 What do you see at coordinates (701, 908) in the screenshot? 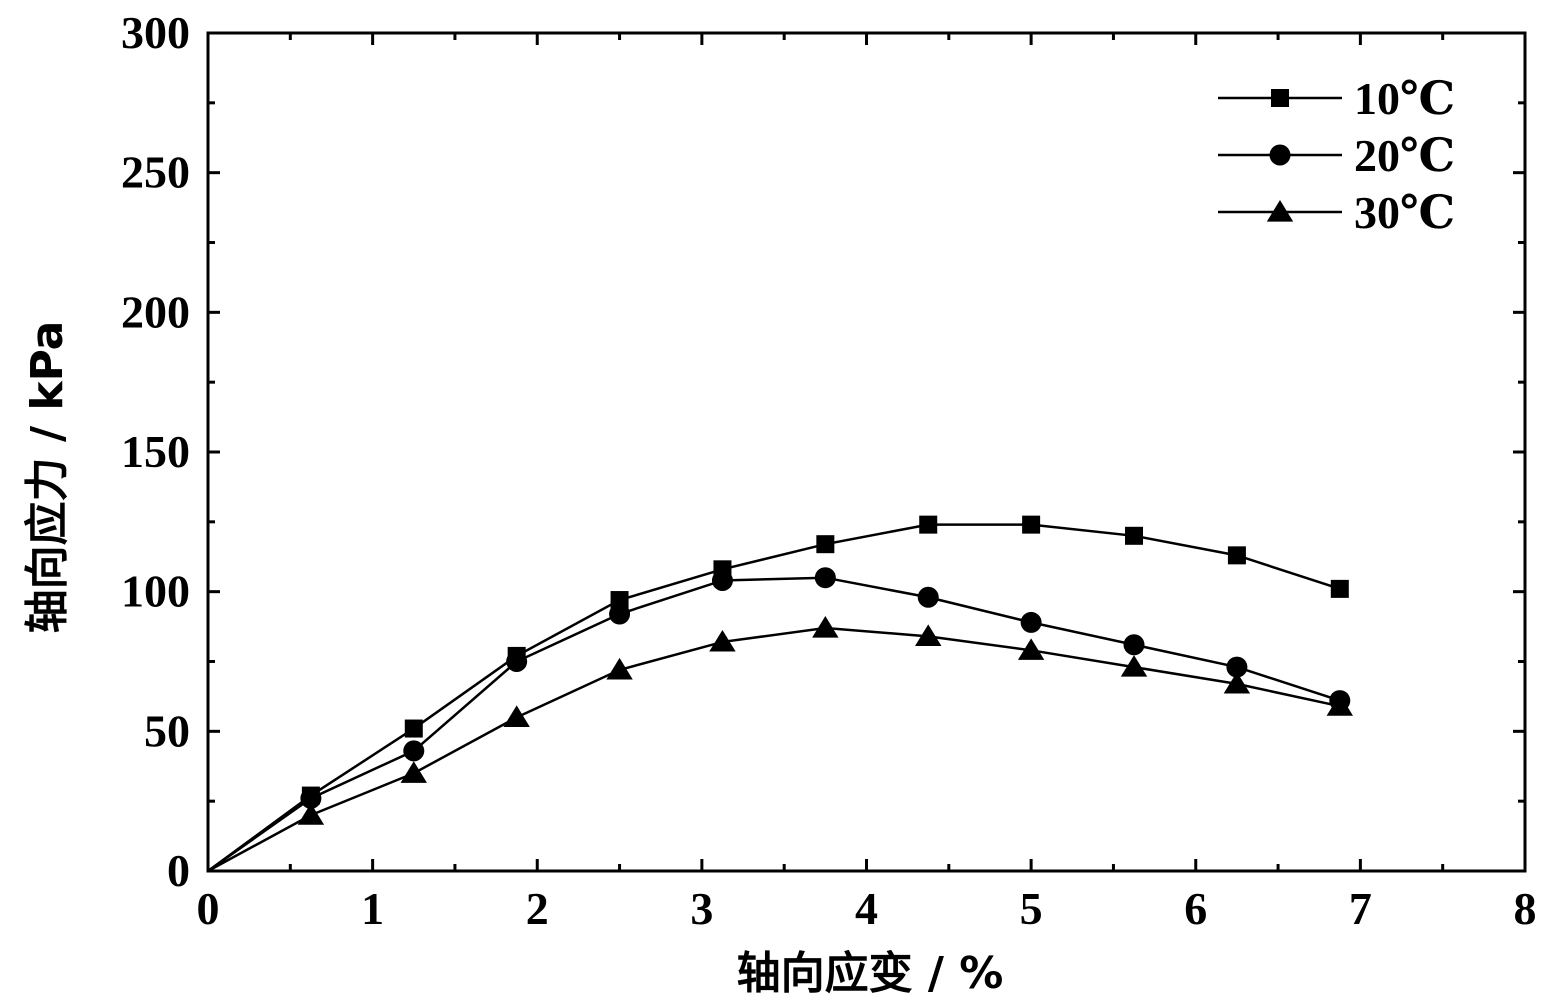
I see `x-tick-label: 3` at bounding box center [701, 908].